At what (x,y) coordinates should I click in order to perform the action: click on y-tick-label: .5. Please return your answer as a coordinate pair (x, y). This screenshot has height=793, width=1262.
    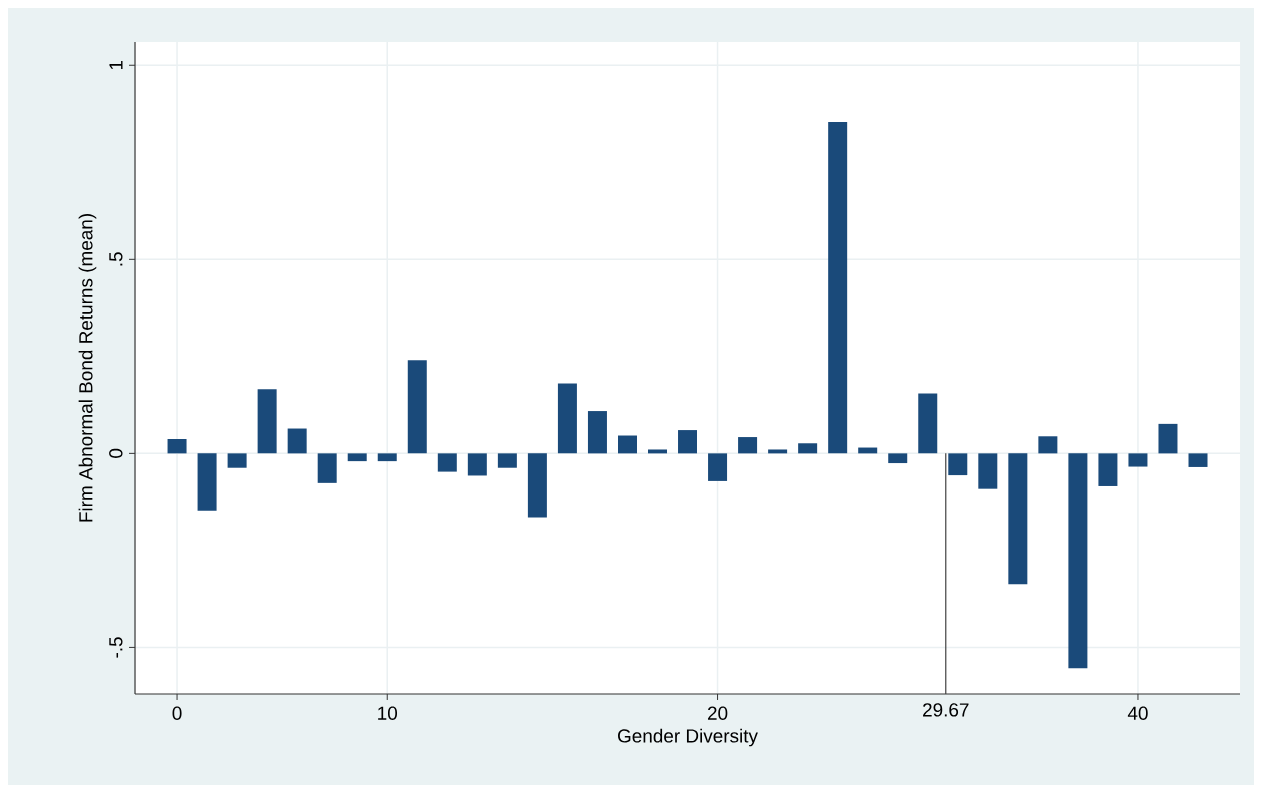
    Looking at the image, I should click on (116, 259).